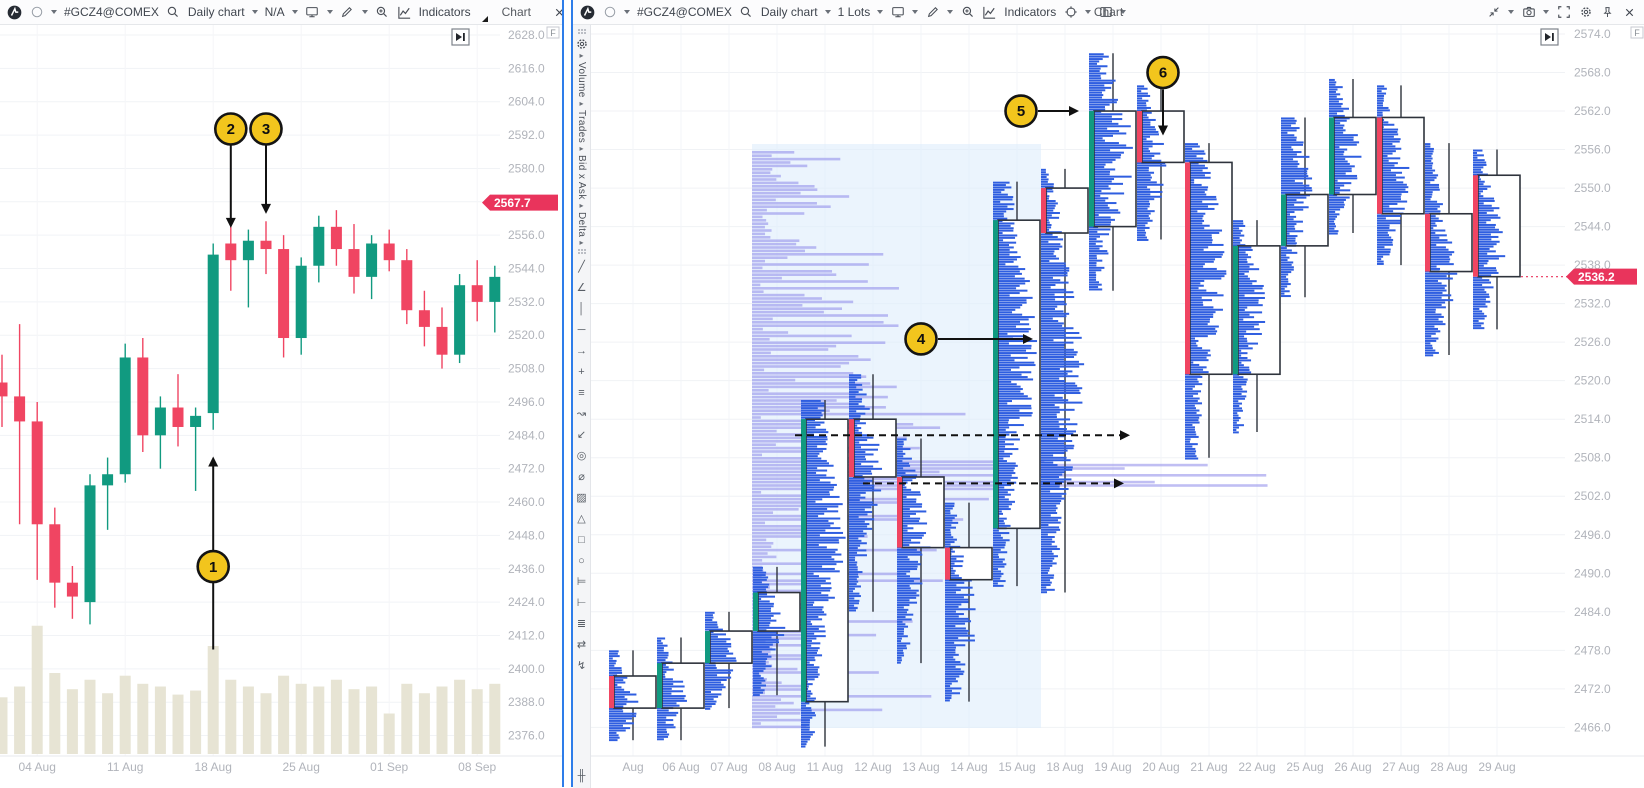 Image resolution: width=1644 pixels, height=788 pixels. What do you see at coordinates (854, 12) in the screenshot?
I see `lots-label: 1 Lots` at bounding box center [854, 12].